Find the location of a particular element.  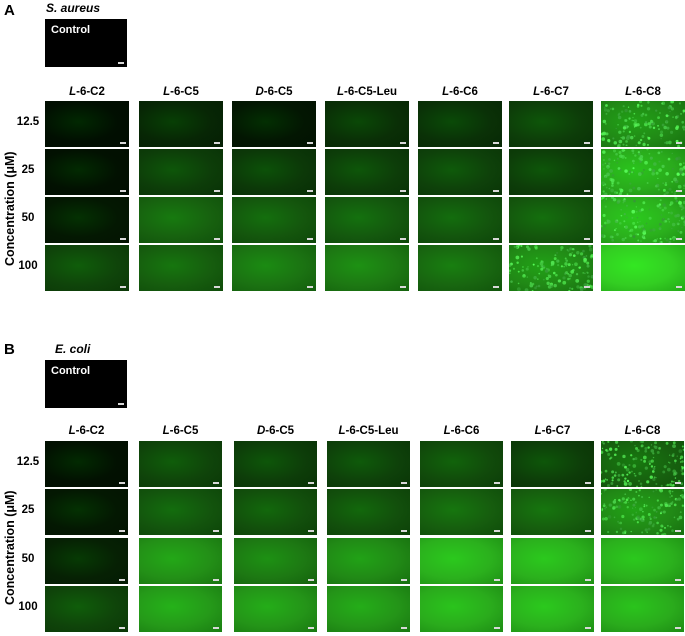

panel-a-control-image: Control is located at coordinates (86, 43).